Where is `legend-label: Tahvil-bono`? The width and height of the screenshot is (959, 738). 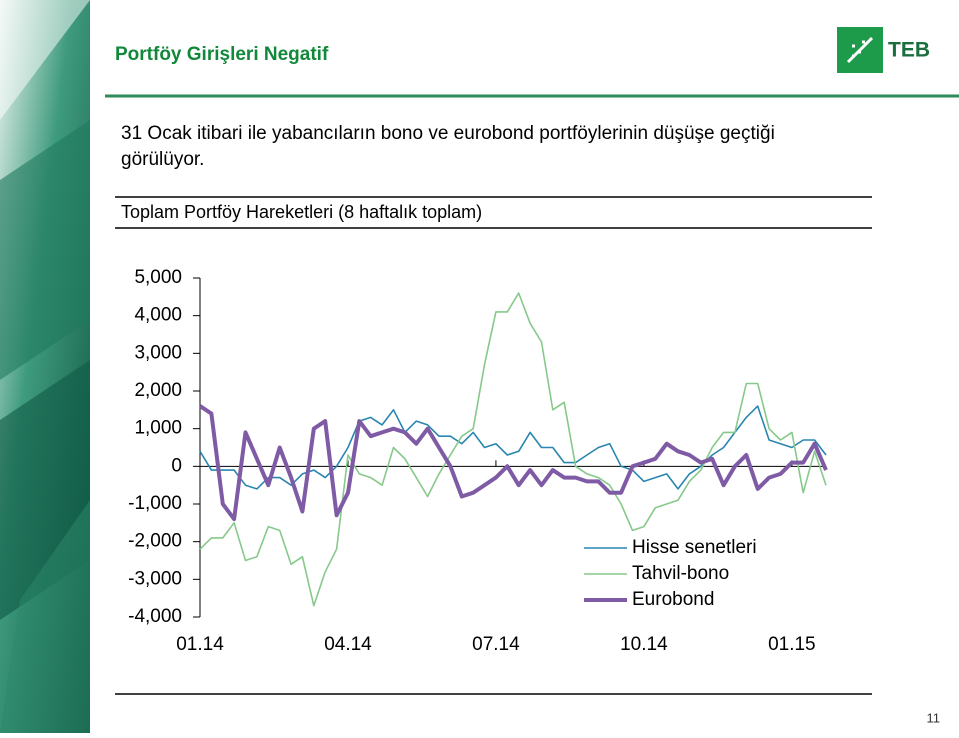 legend-label: Tahvil-bono is located at coordinates (680, 573).